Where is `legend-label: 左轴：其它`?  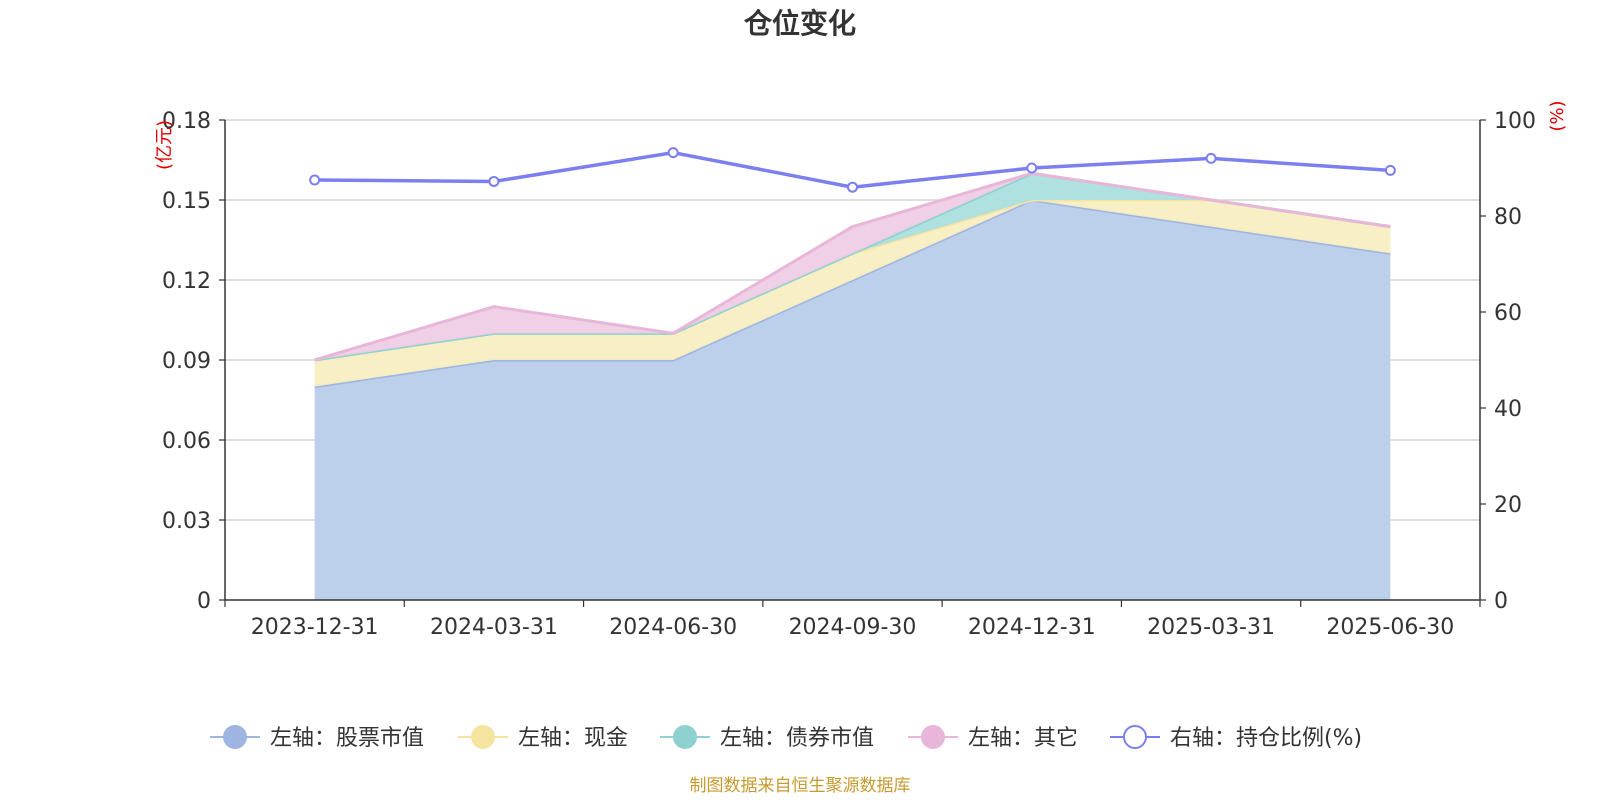 legend-label: 左轴：其它 is located at coordinates (1023, 738).